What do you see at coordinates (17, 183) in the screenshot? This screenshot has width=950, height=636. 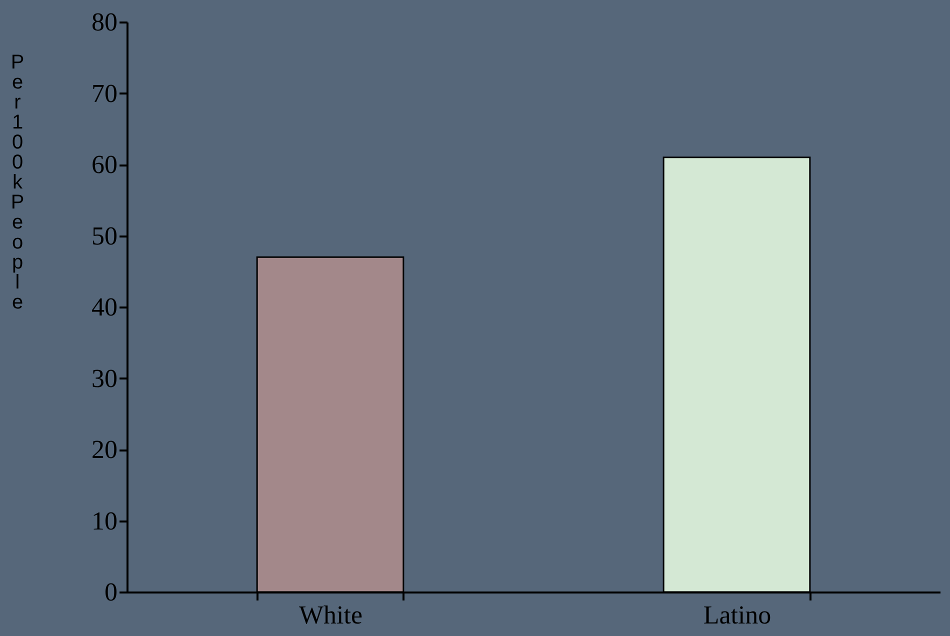 I see `text: Per 100k People` at bounding box center [17, 183].